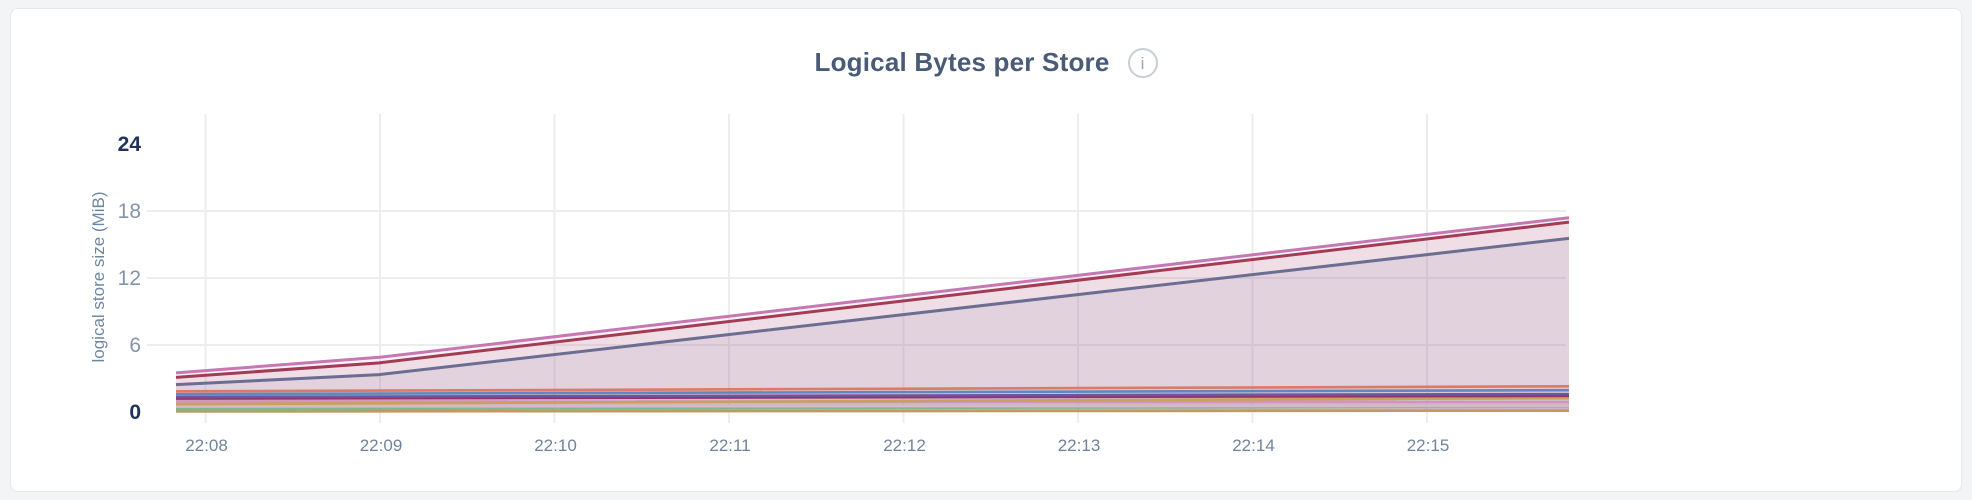 The height and width of the screenshot is (500, 1972). What do you see at coordinates (381, 445) in the screenshot?
I see `x-tick-label: 22:09` at bounding box center [381, 445].